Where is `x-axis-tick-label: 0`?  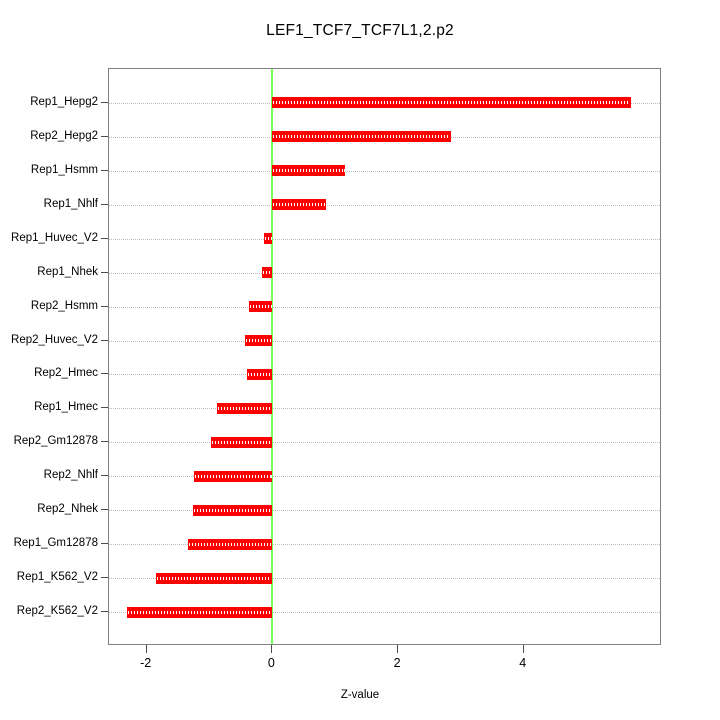 x-axis-tick-label: 0 is located at coordinates (271, 663).